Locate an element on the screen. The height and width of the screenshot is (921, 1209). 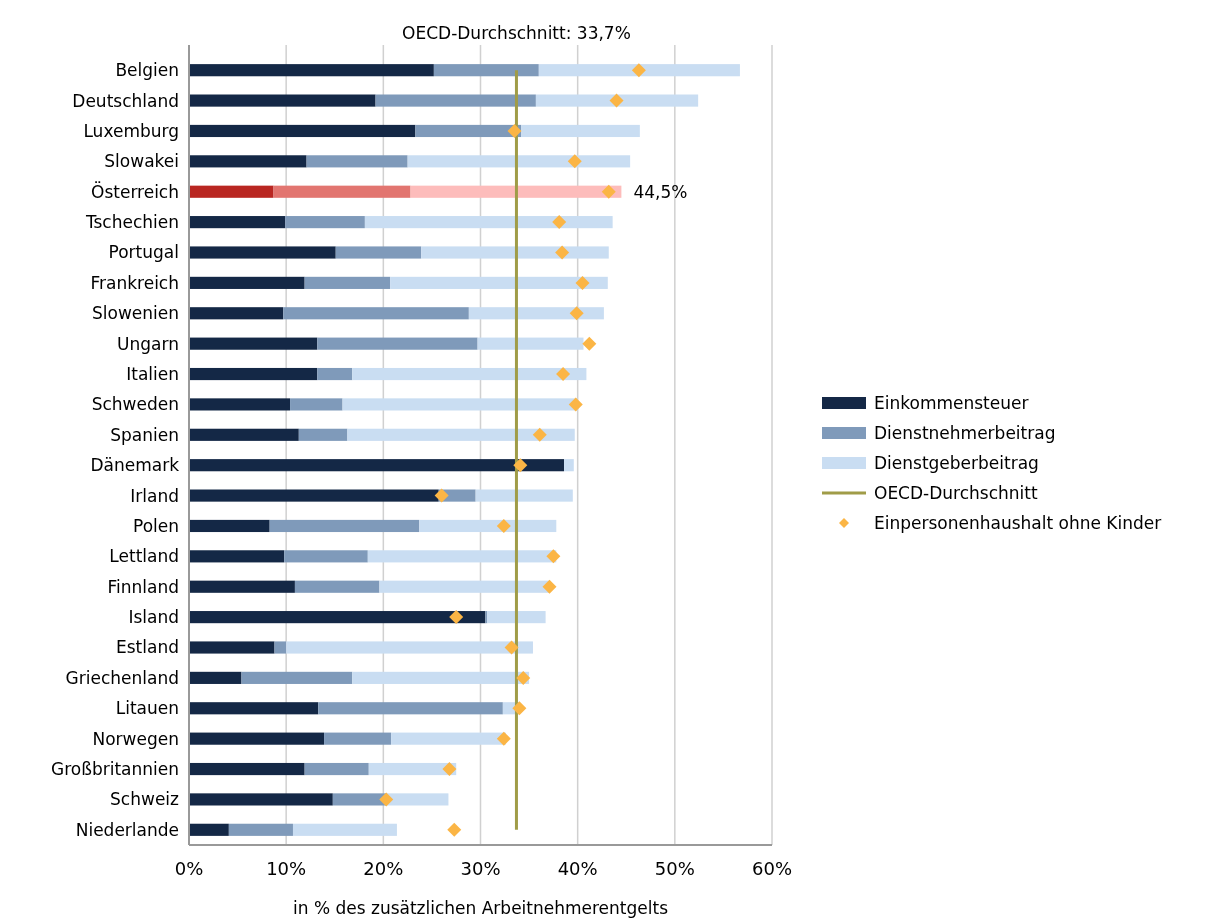
x-tick-label: 50% is located at coordinates (674, 868).